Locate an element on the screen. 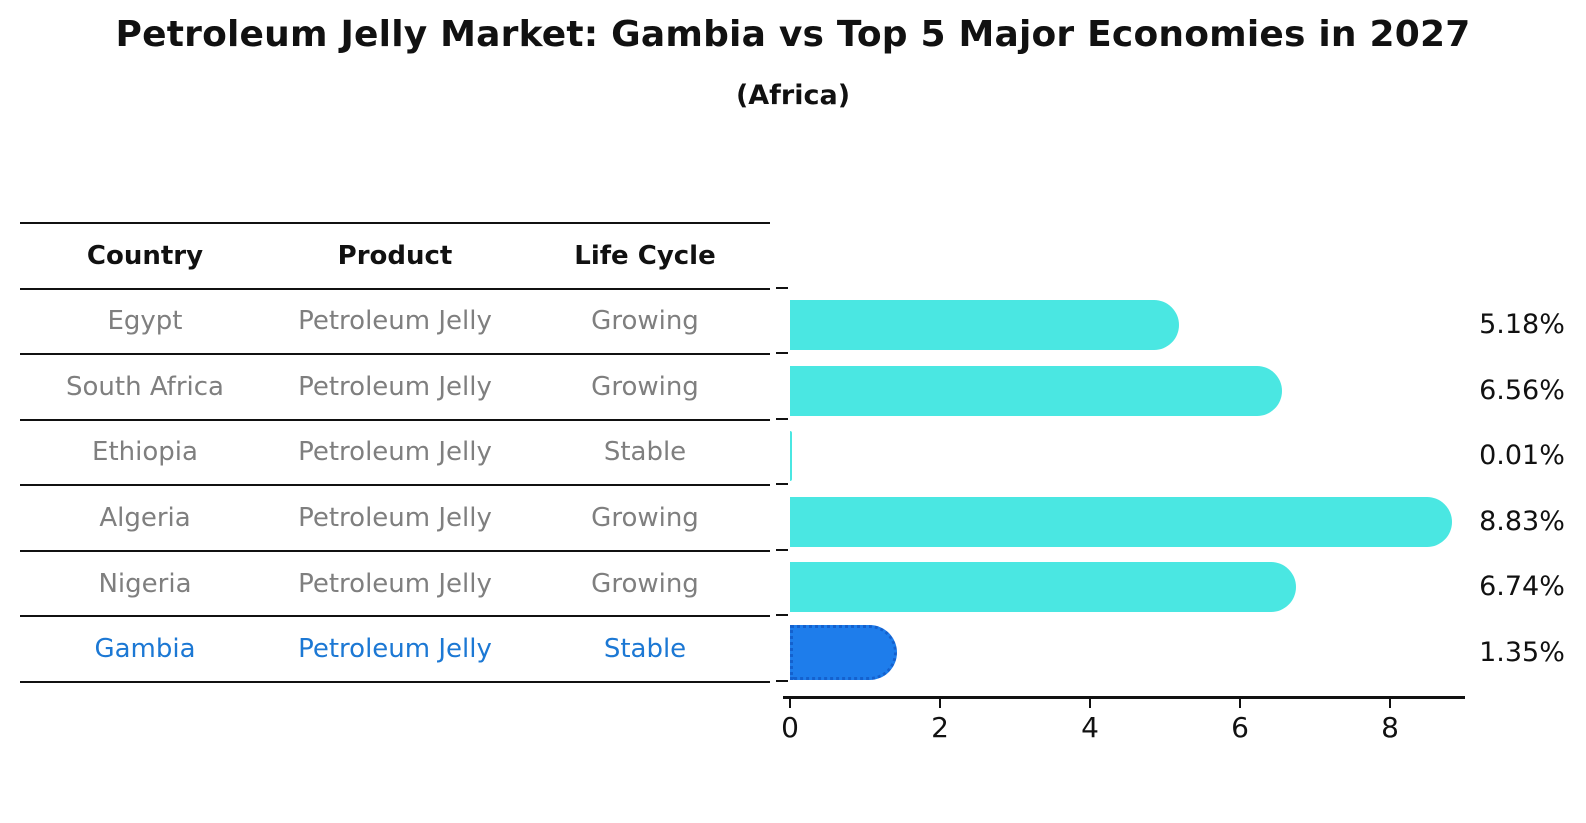 The image size is (1586, 823). highlight-bar is located at coordinates (844, 653).